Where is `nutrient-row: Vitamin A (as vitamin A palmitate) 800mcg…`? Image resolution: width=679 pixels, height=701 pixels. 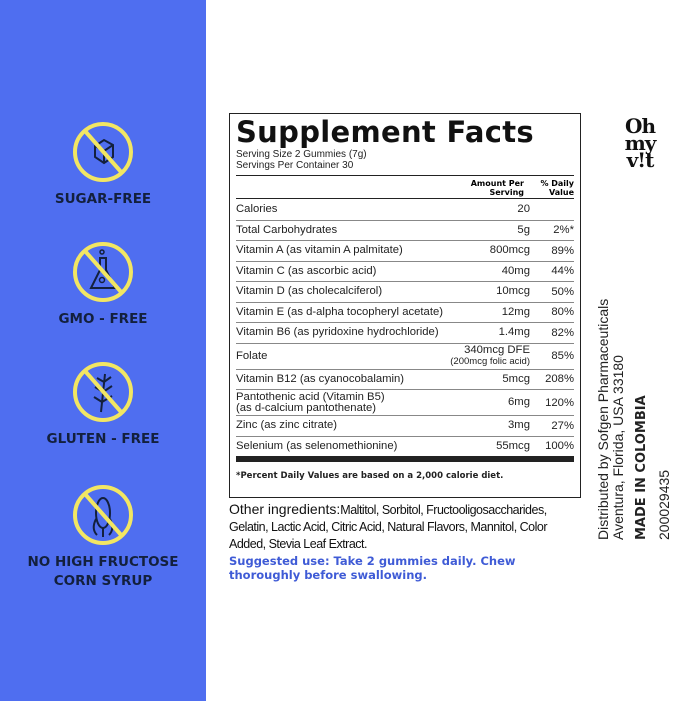 nutrient-row: Vitamin A (as vitamin A palmitate) 800mcg… is located at coordinates (405, 250).